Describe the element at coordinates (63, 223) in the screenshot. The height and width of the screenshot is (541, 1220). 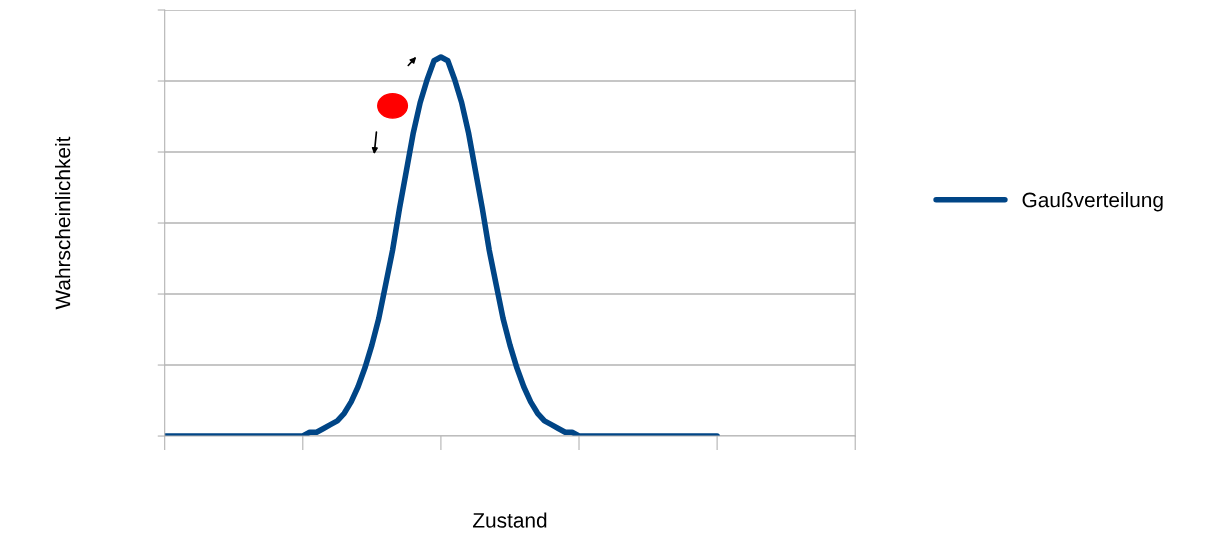
I see `y-axis-title: Wahrscheinlichkeit` at that location.